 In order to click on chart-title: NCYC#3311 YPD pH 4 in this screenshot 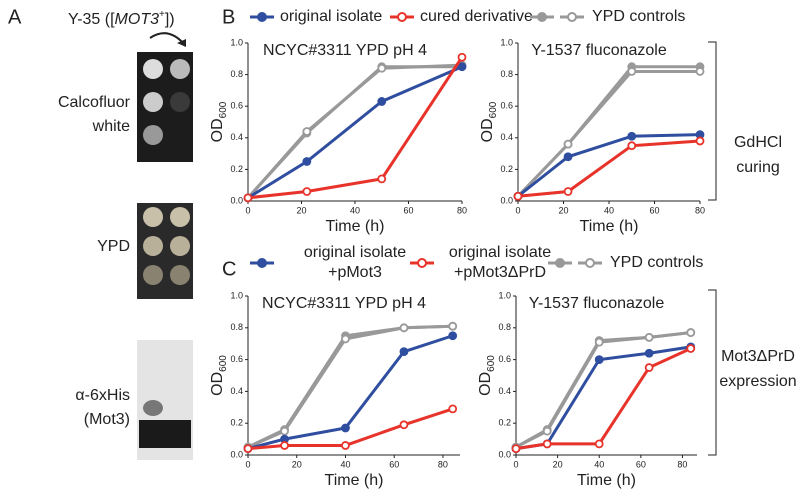, I will do `click(344, 303)`.